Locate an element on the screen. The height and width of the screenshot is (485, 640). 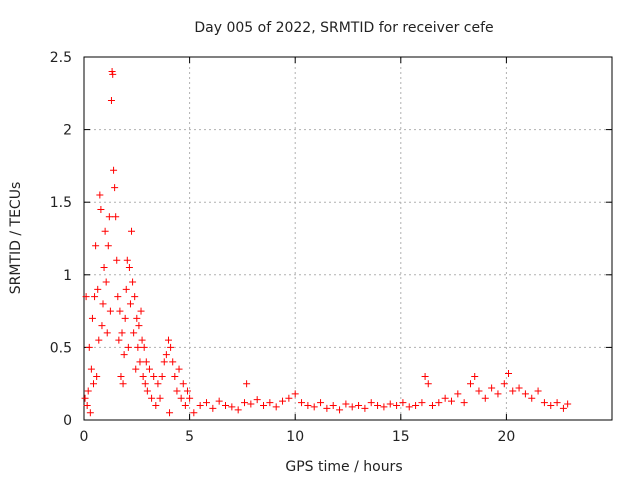
x-tick-label: 5 is located at coordinates (189, 437).